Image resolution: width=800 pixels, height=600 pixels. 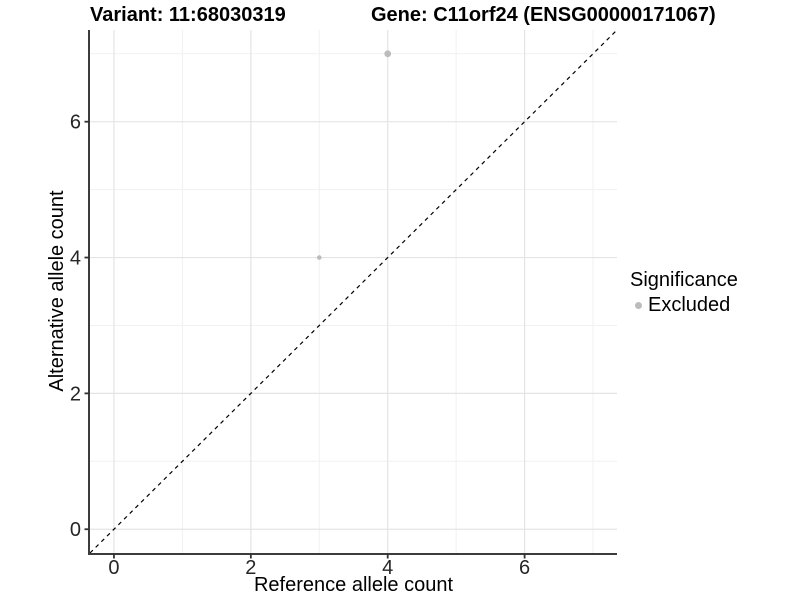 What do you see at coordinates (684, 292) in the screenshot?
I see `legend: Significance Excluded` at bounding box center [684, 292].